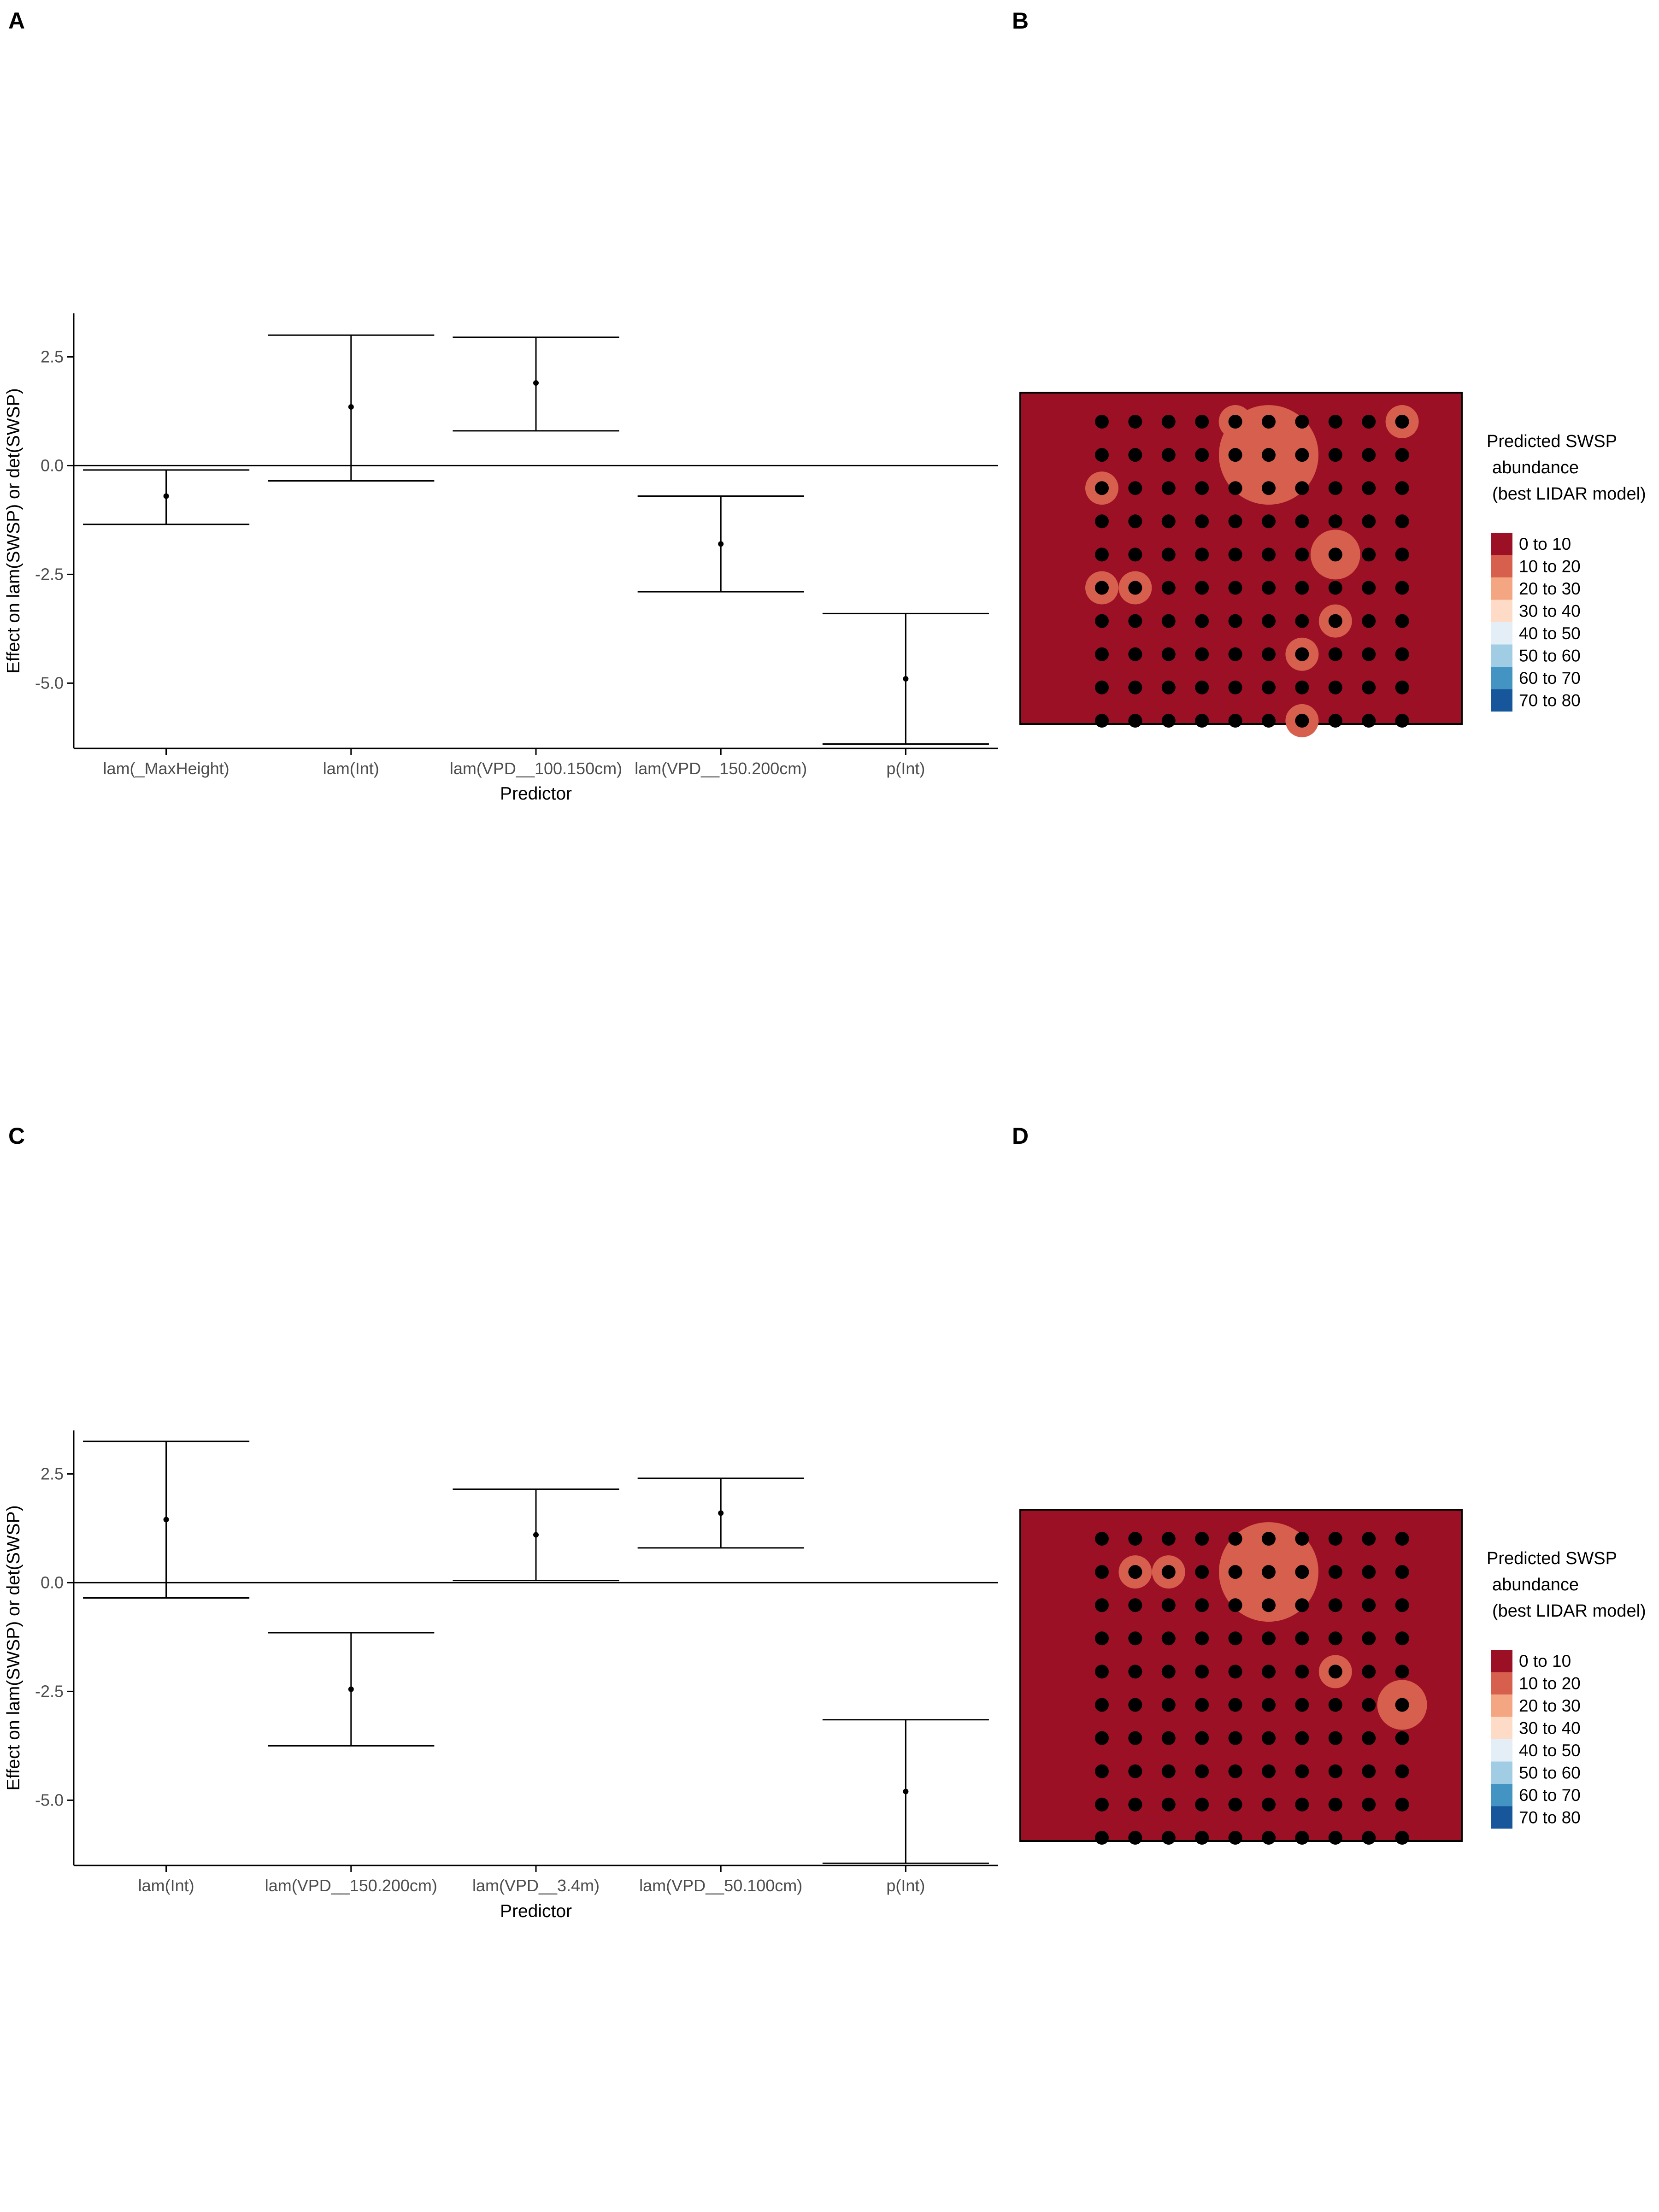 This screenshot has width=1659, height=2212. I want to click on legend-label: 20 to 30, so click(1550, 1705).